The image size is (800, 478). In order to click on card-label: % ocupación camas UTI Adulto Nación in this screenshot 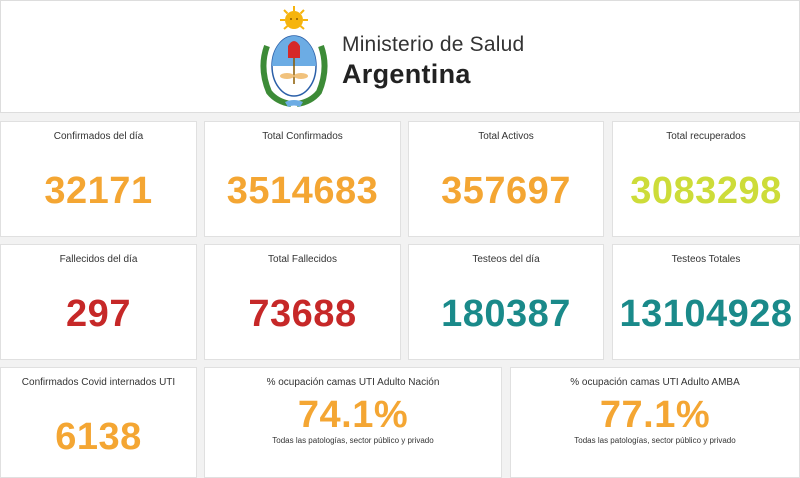, I will do `click(353, 382)`.